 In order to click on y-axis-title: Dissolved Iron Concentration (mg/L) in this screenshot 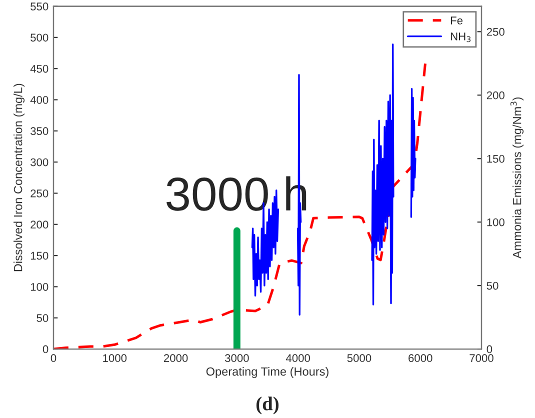, I will do `click(19, 178)`.